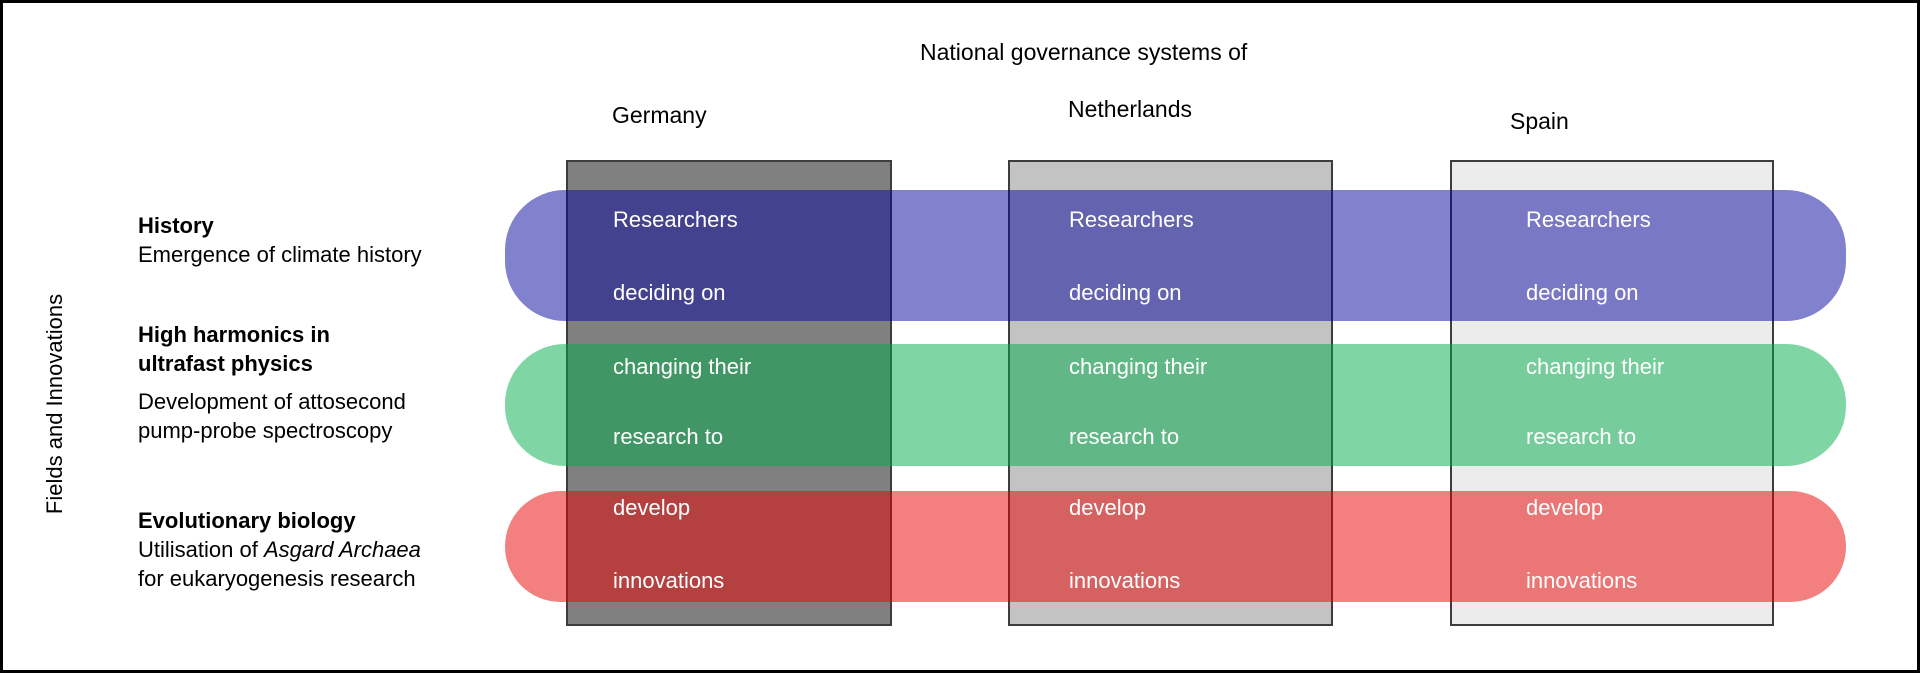  I want to click on row-title: Evolutionary biology, so click(247, 520).